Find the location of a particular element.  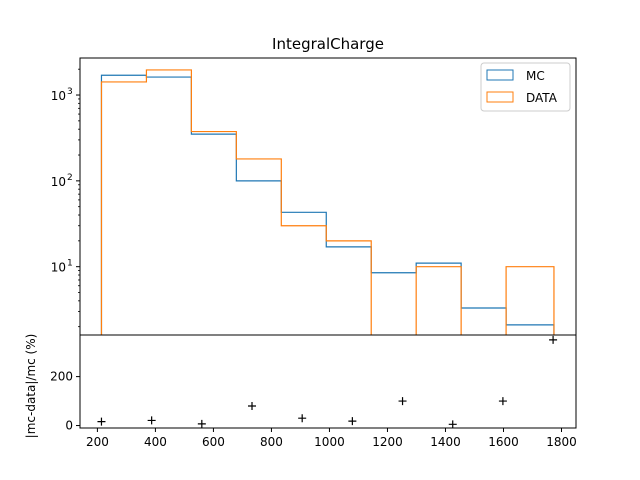

legend-frame is located at coordinates (525, 87).